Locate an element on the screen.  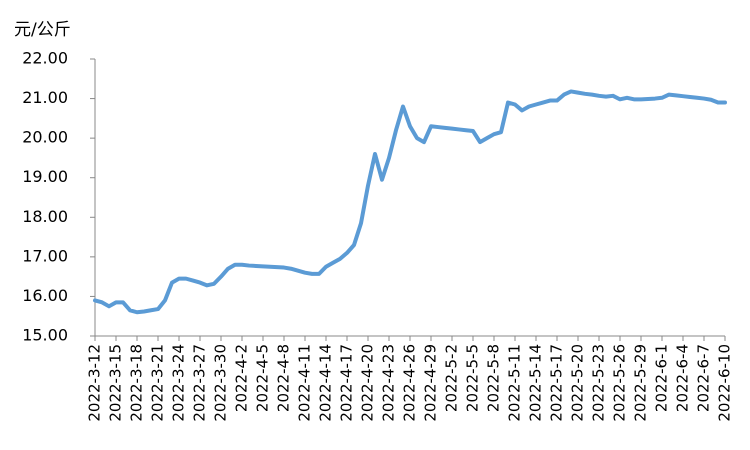
x-tick-label: 2022-4-11 is located at coordinates (305, 383).